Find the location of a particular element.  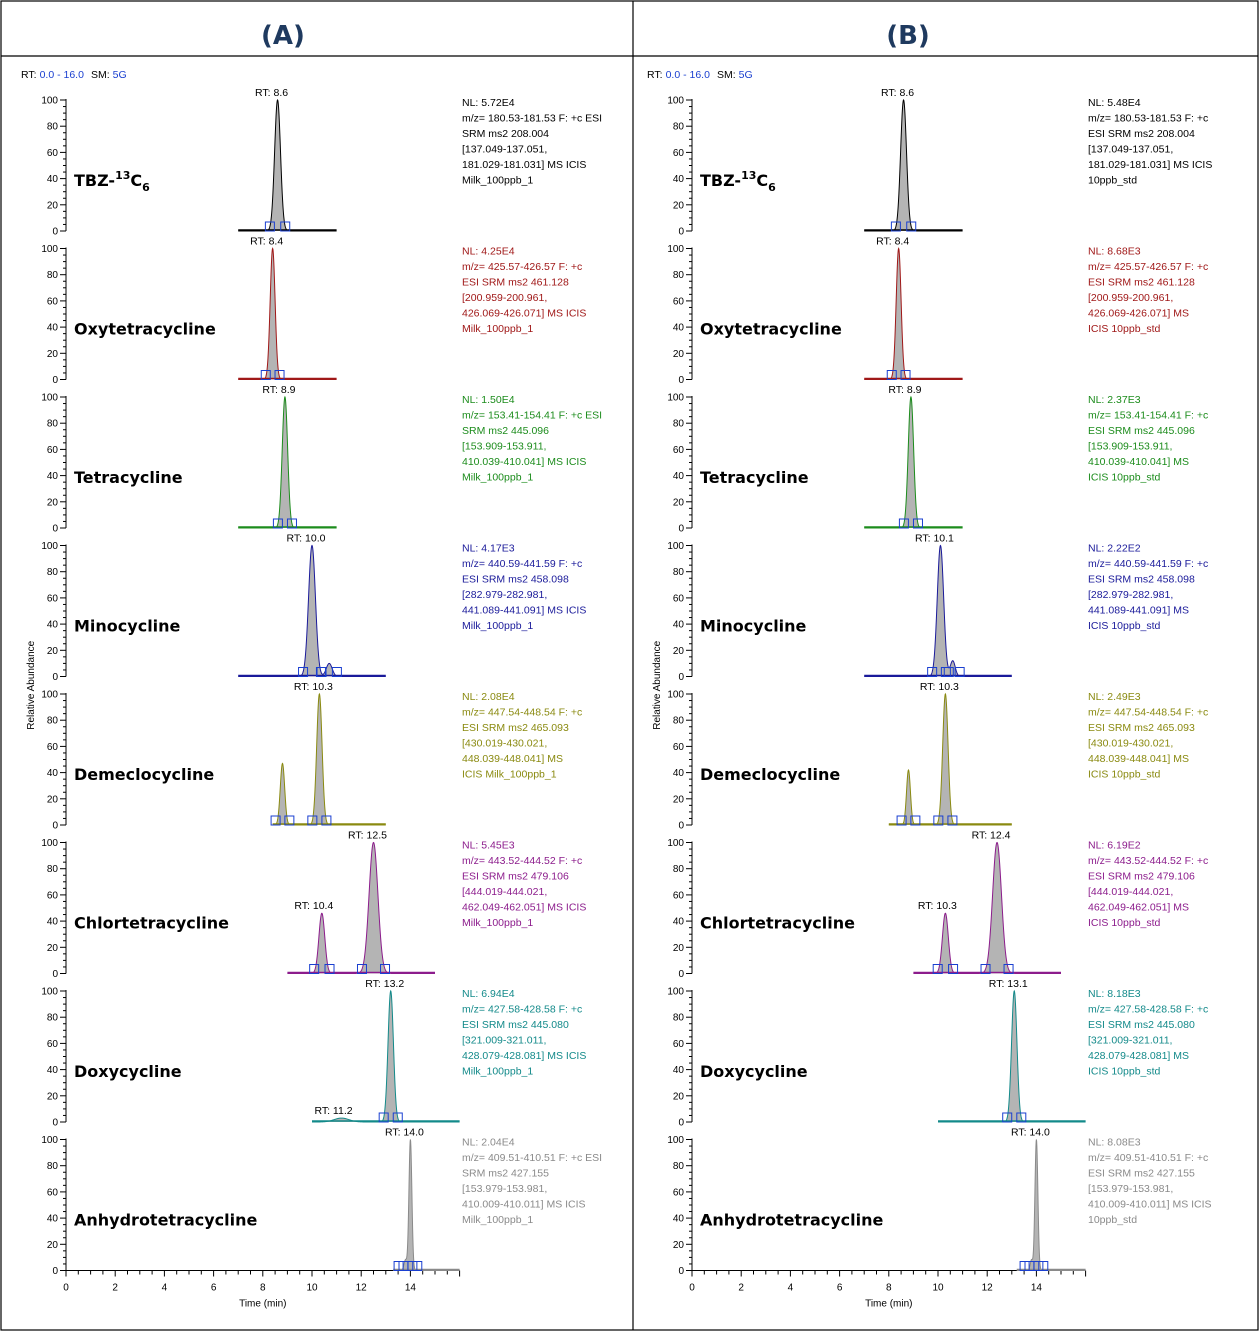

scan-filter-line: [321.009-321.011, is located at coordinates (1130, 1041).